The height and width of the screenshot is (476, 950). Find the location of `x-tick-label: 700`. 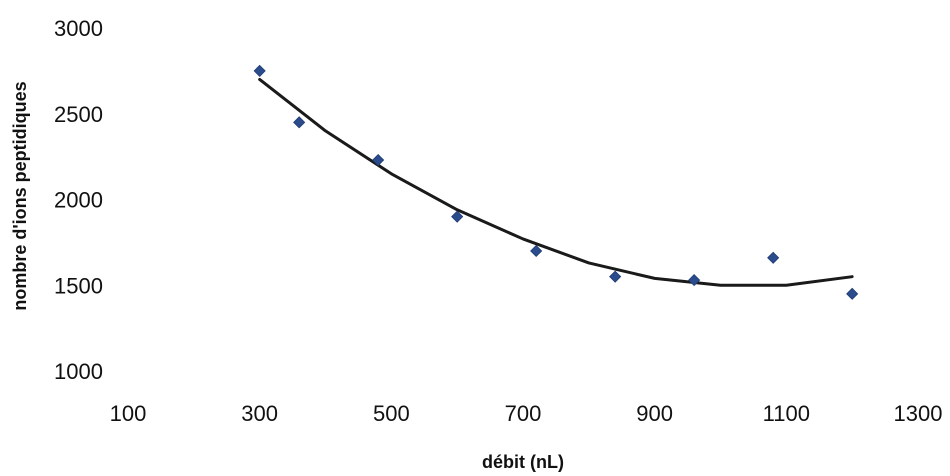

x-tick-label: 700 is located at coordinates (523, 413).